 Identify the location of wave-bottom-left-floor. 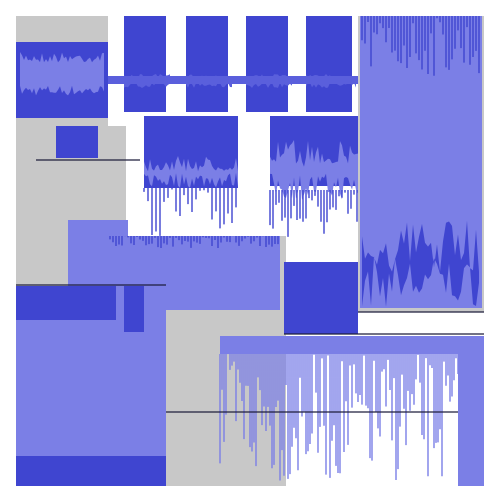
(91, 471).